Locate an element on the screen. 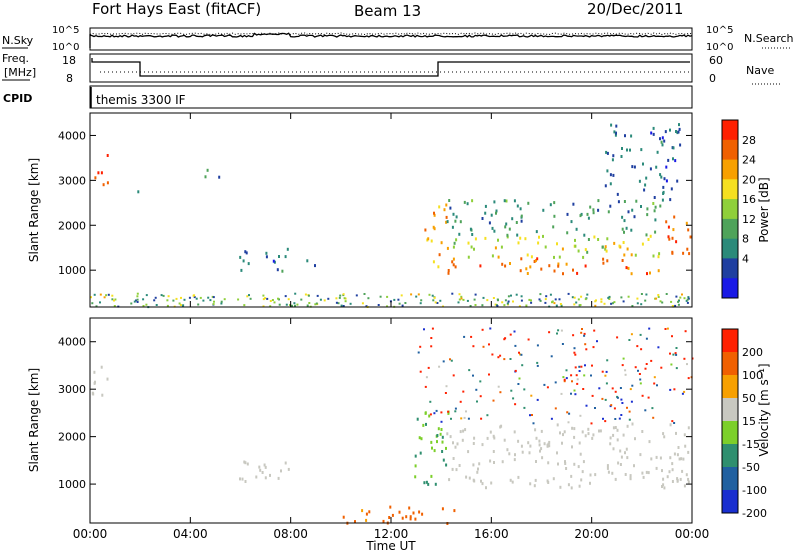 The image size is (800, 554). colorbar-tick-label: 100 is located at coordinates (752, 375).